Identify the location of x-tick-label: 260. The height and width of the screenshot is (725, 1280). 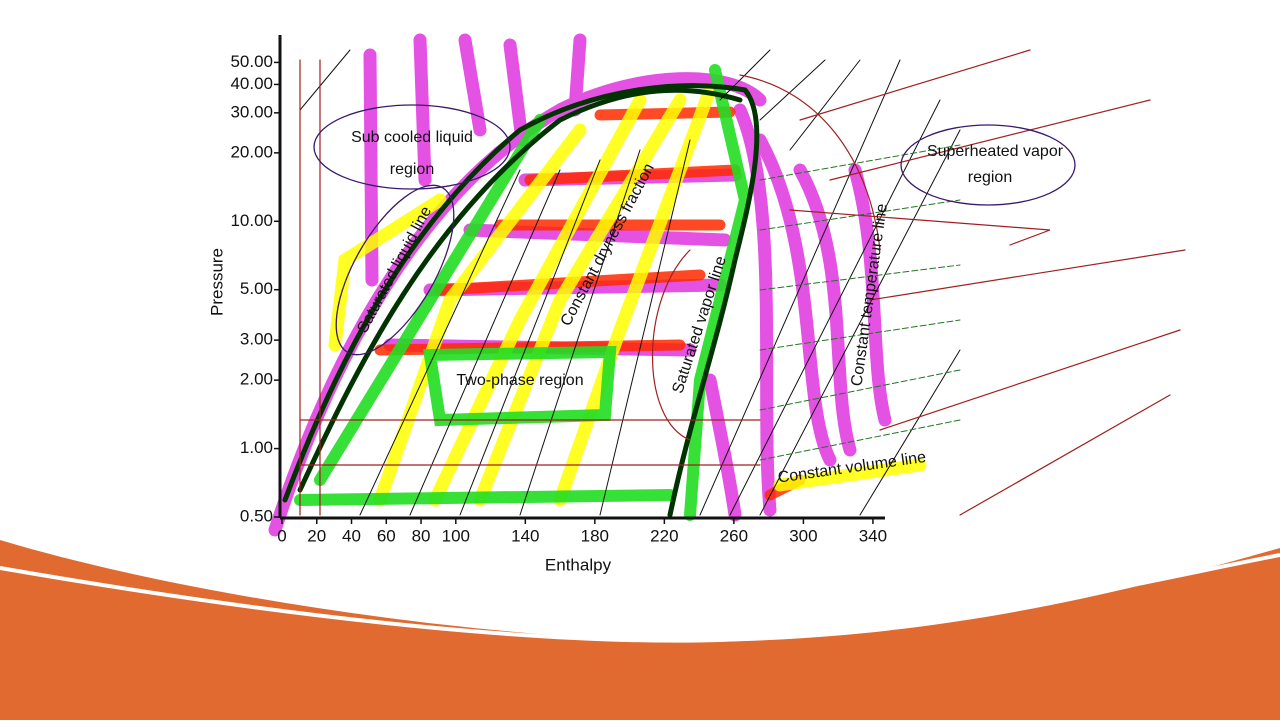
(734, 535).